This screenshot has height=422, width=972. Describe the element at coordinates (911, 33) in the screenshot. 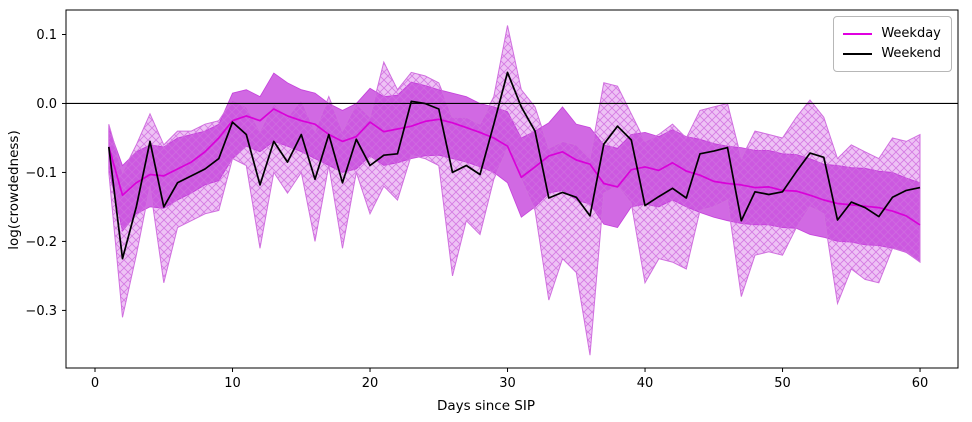

I see `legend-label-weekday: Weekday` at that location.